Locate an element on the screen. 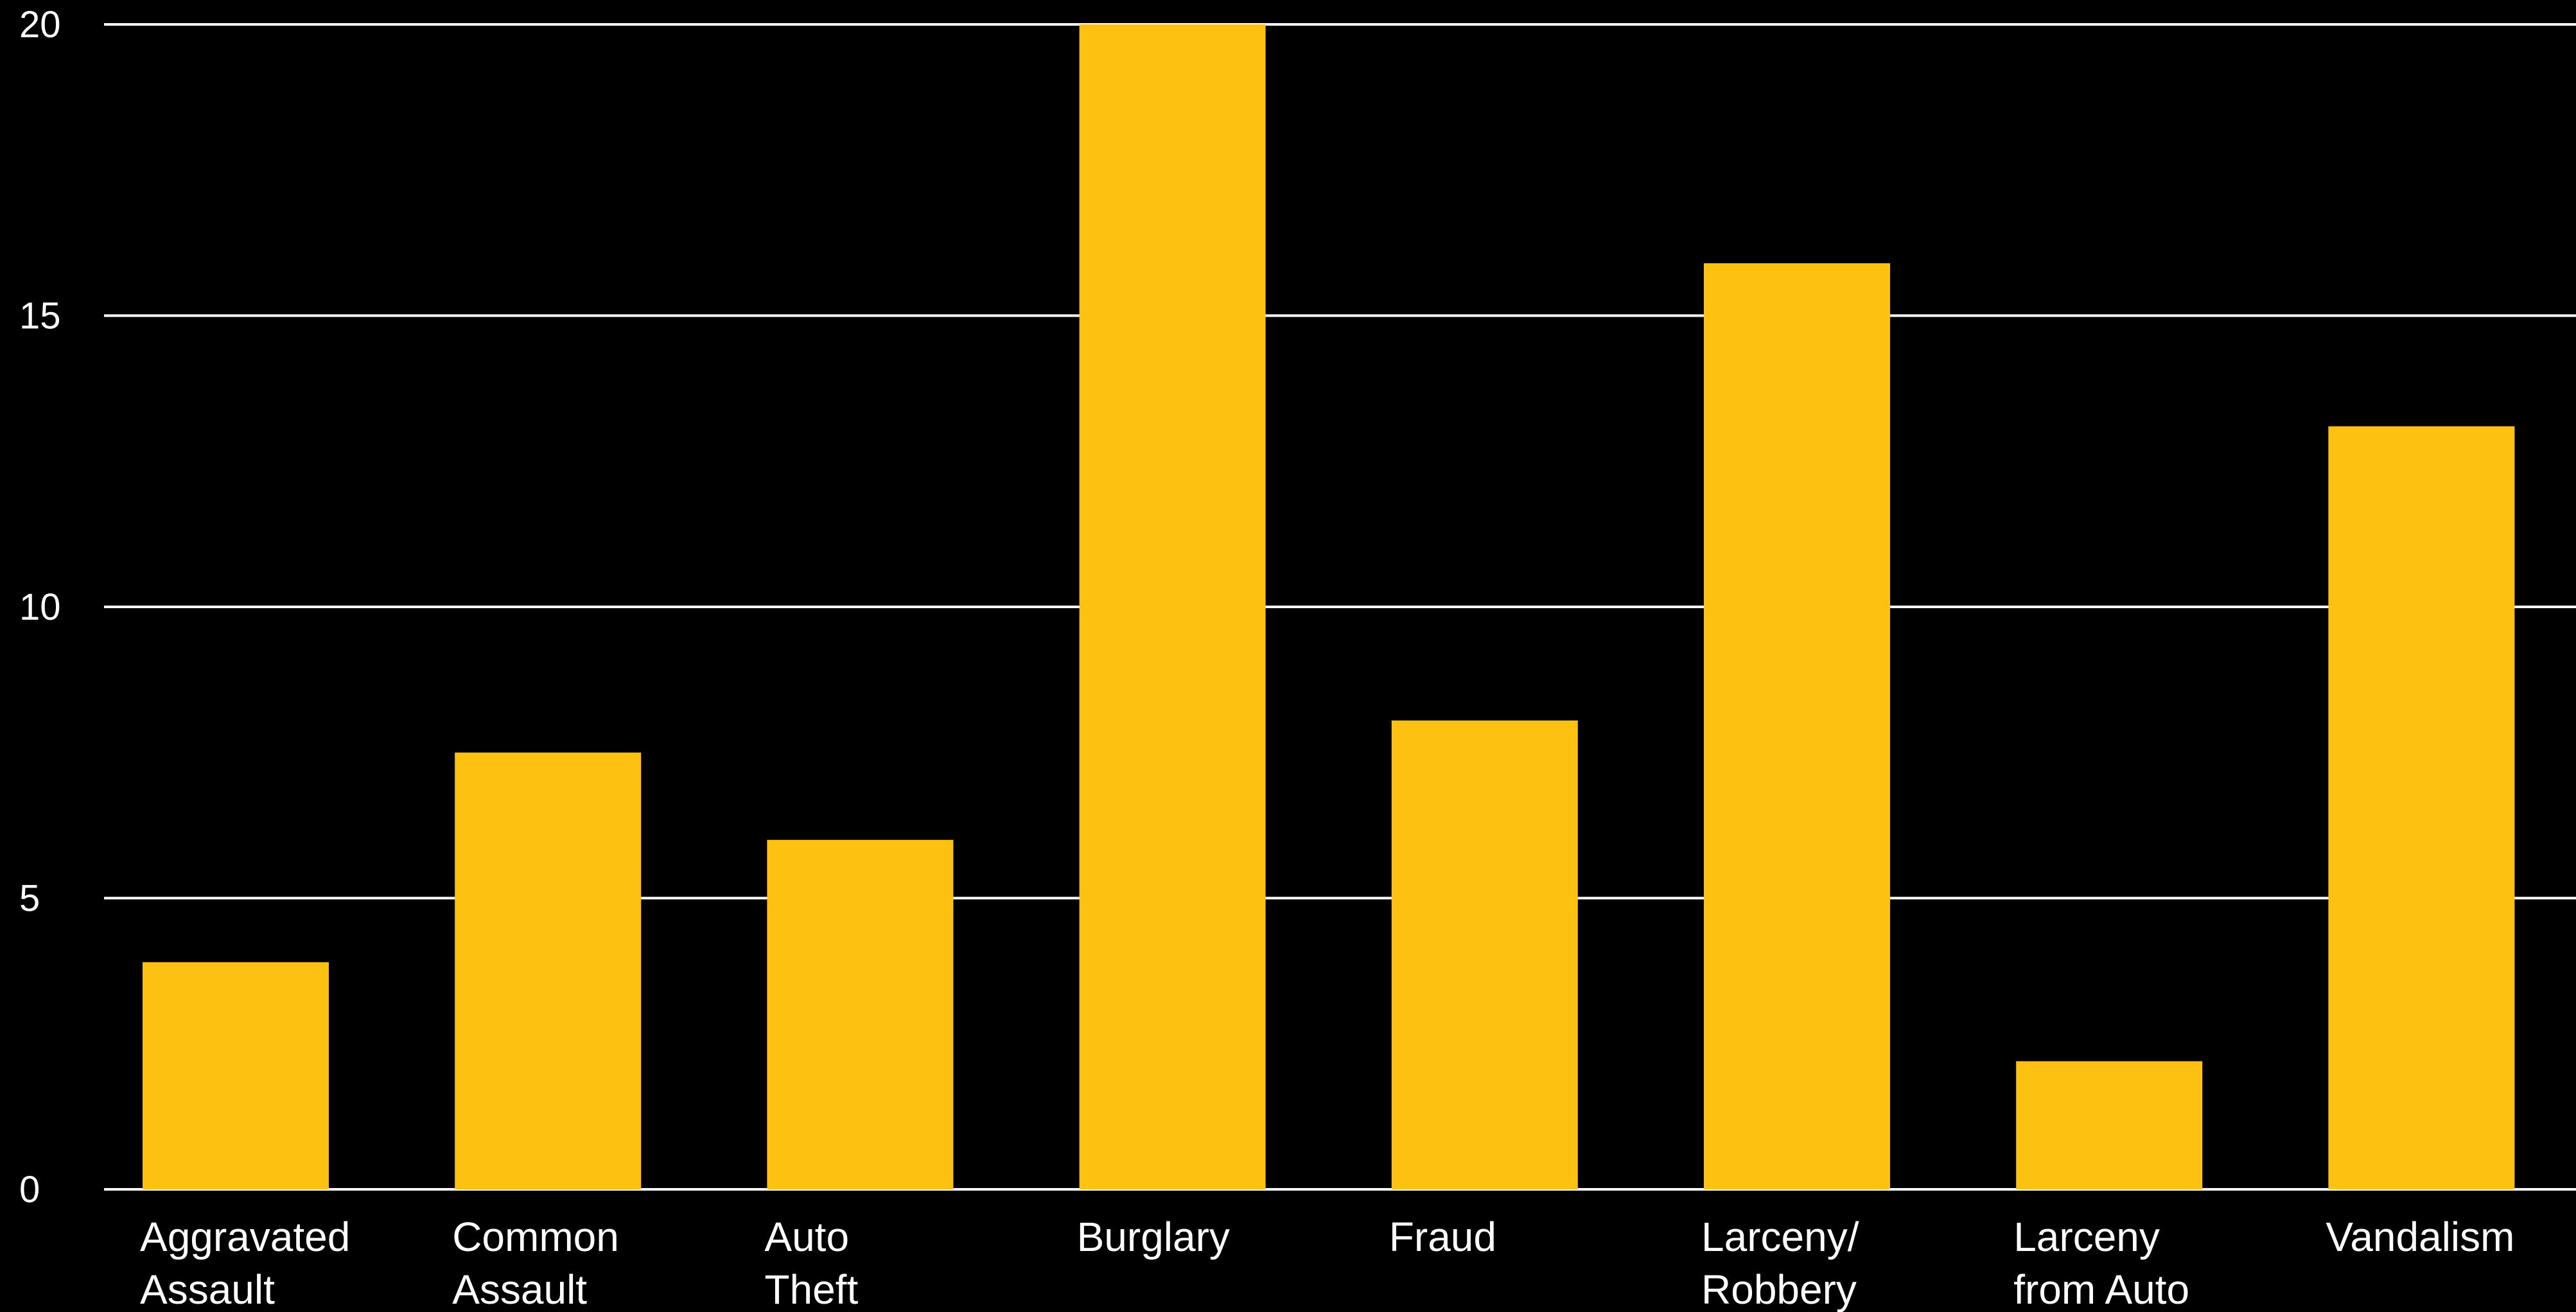 The width and height of the screenshot is (2576, 1312). bar-aggravated-assault is located at coordinates (236, 1075).